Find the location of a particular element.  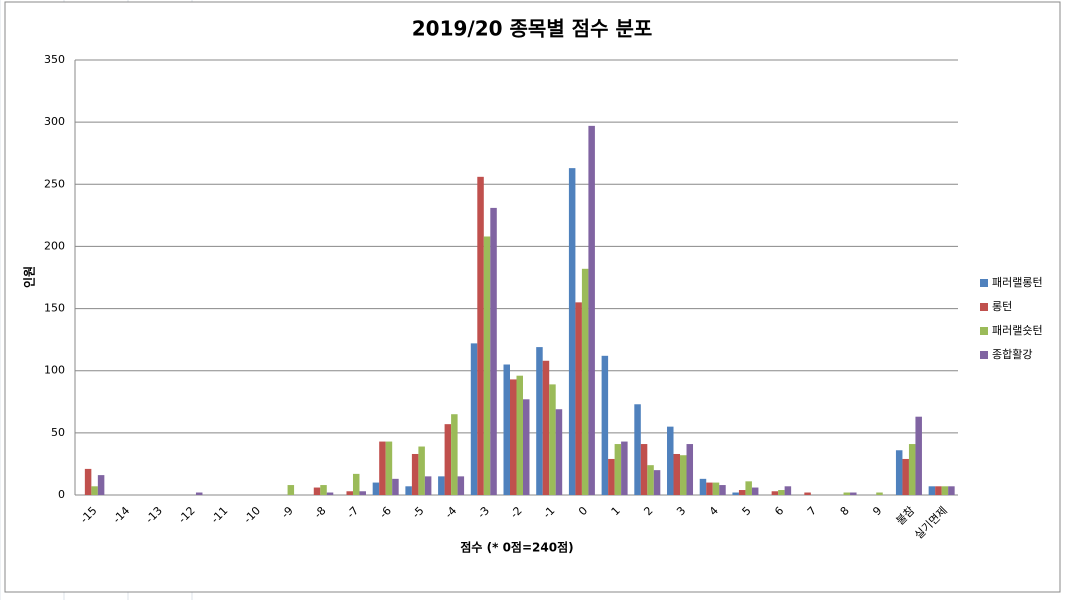

y-axis-label: 인원 is located at coordinates (29, 277).